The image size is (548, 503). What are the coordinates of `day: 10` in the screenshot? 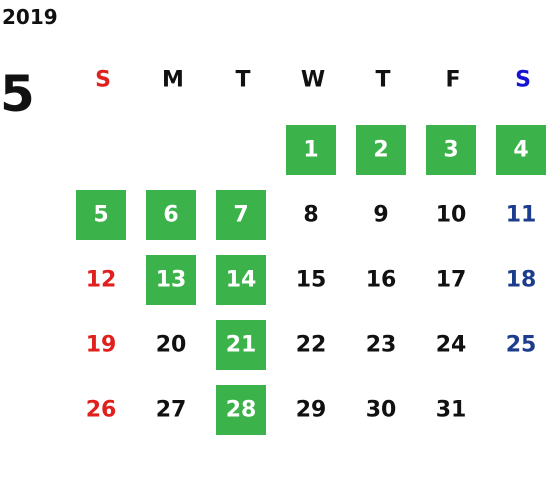 It's located at (451, 215).